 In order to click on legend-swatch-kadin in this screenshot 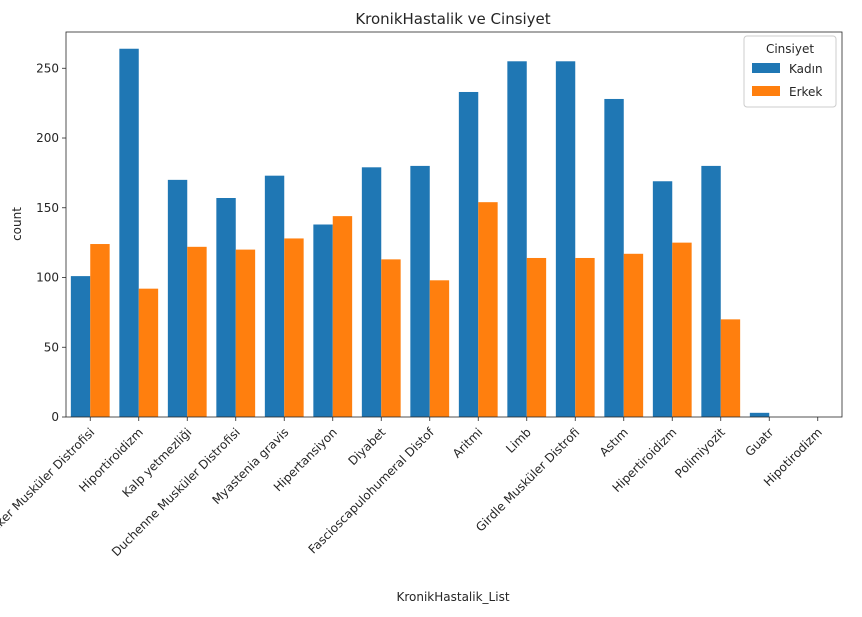, I will do `click(766, 68)`.